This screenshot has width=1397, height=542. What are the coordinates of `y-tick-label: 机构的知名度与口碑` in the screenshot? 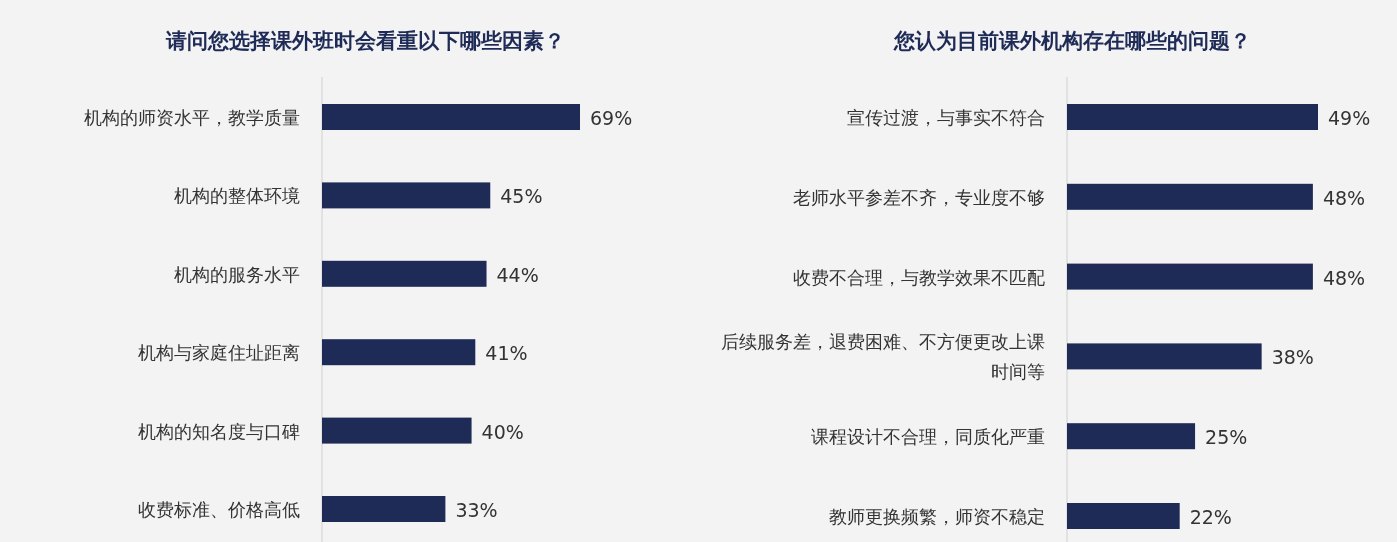 It's located at (219, 431).